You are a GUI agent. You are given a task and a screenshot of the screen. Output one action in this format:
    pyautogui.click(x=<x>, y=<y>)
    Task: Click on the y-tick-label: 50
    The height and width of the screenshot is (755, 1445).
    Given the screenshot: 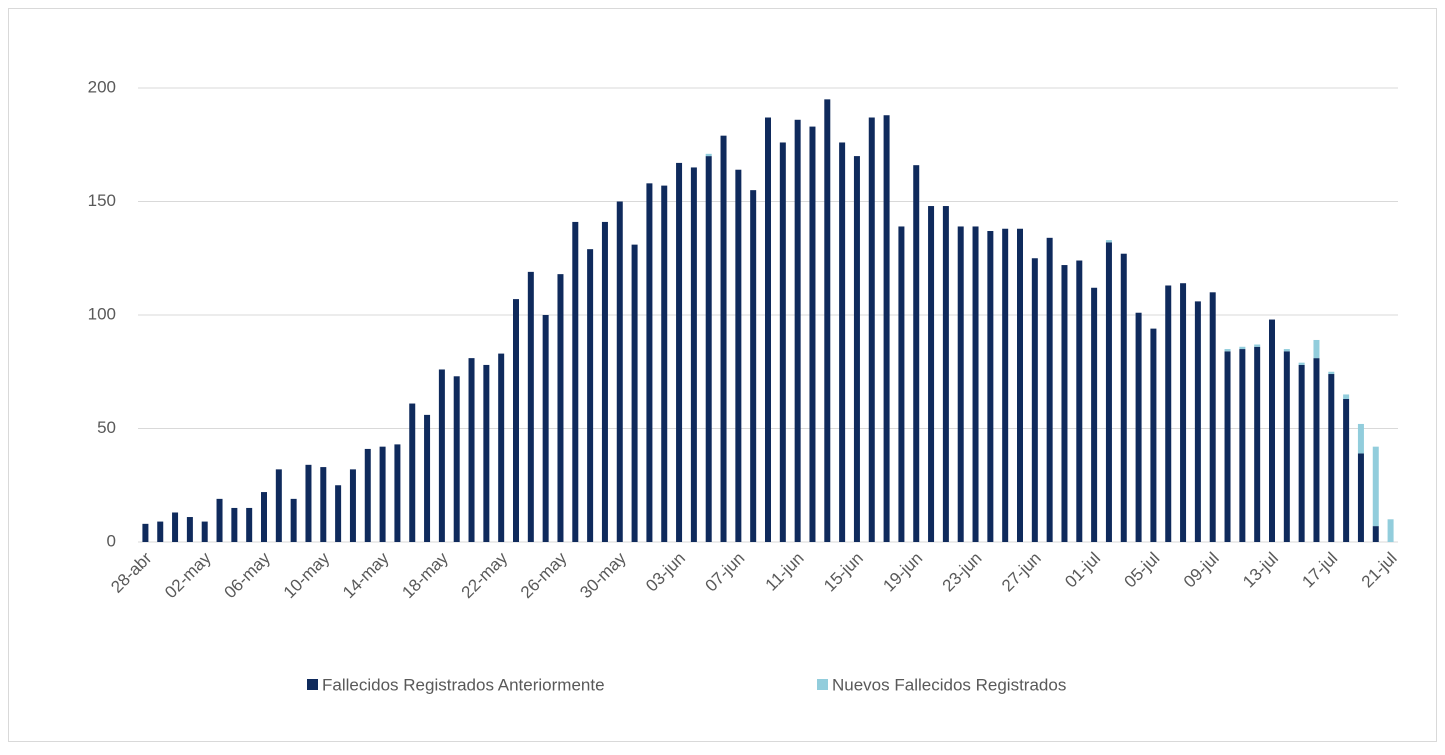 What is the action you would take?
    pyautogui.click(x=106, y=427)
    